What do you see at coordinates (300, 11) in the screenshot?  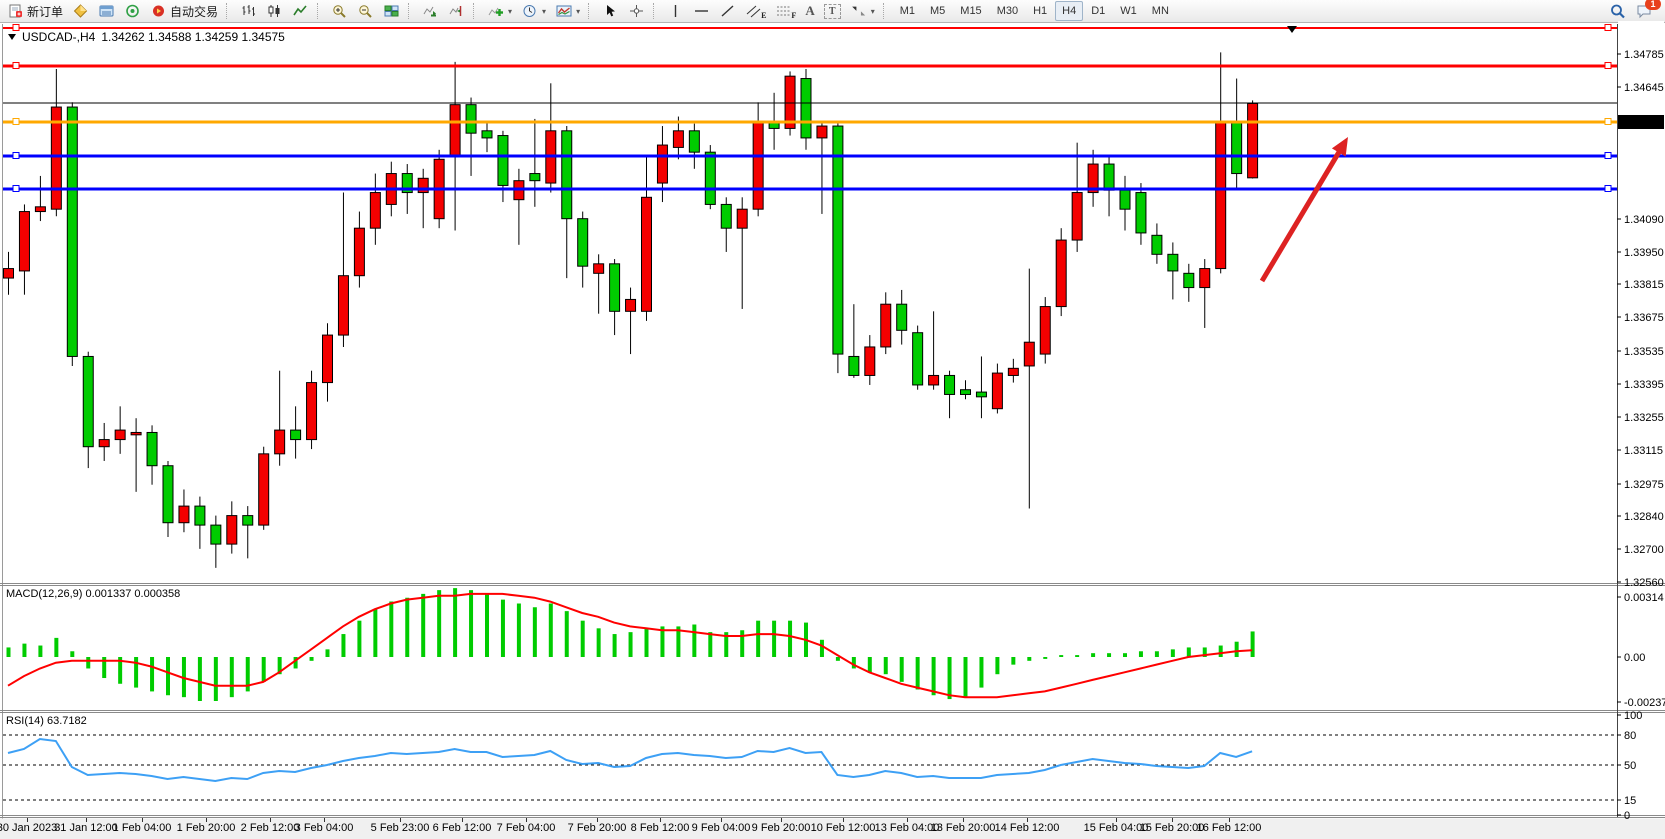 I see `line-chart-button` at bounding box center [300, 11].